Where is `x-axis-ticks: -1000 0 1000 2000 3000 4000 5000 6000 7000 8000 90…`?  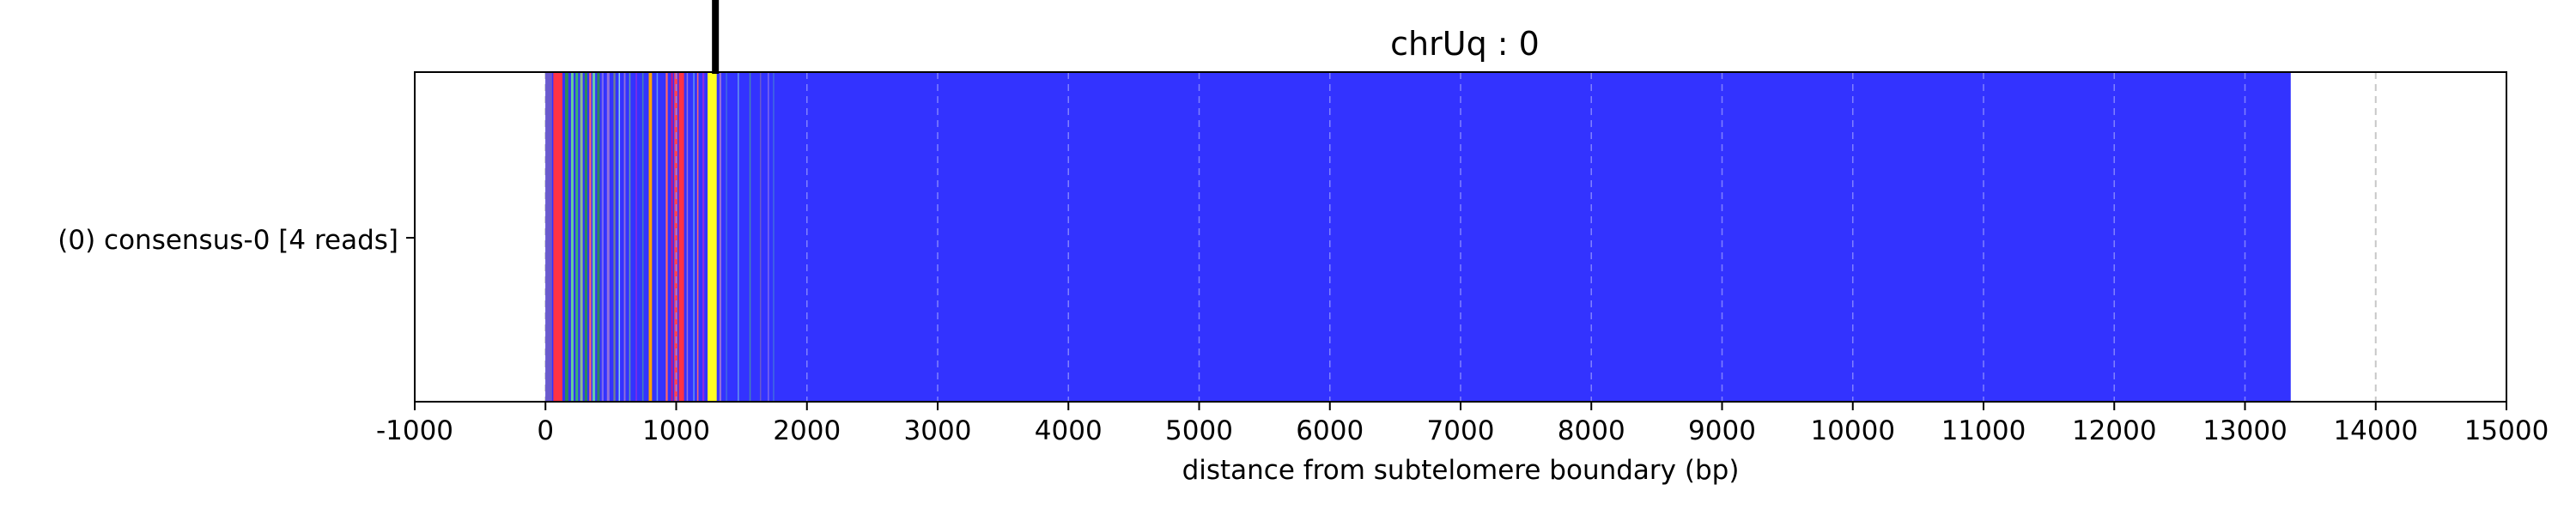
x-axis-ticks: -1000 0 1000 2000 3000 4000 5000 6000 7000 8000 90… is located at coordinates (1462, 424).